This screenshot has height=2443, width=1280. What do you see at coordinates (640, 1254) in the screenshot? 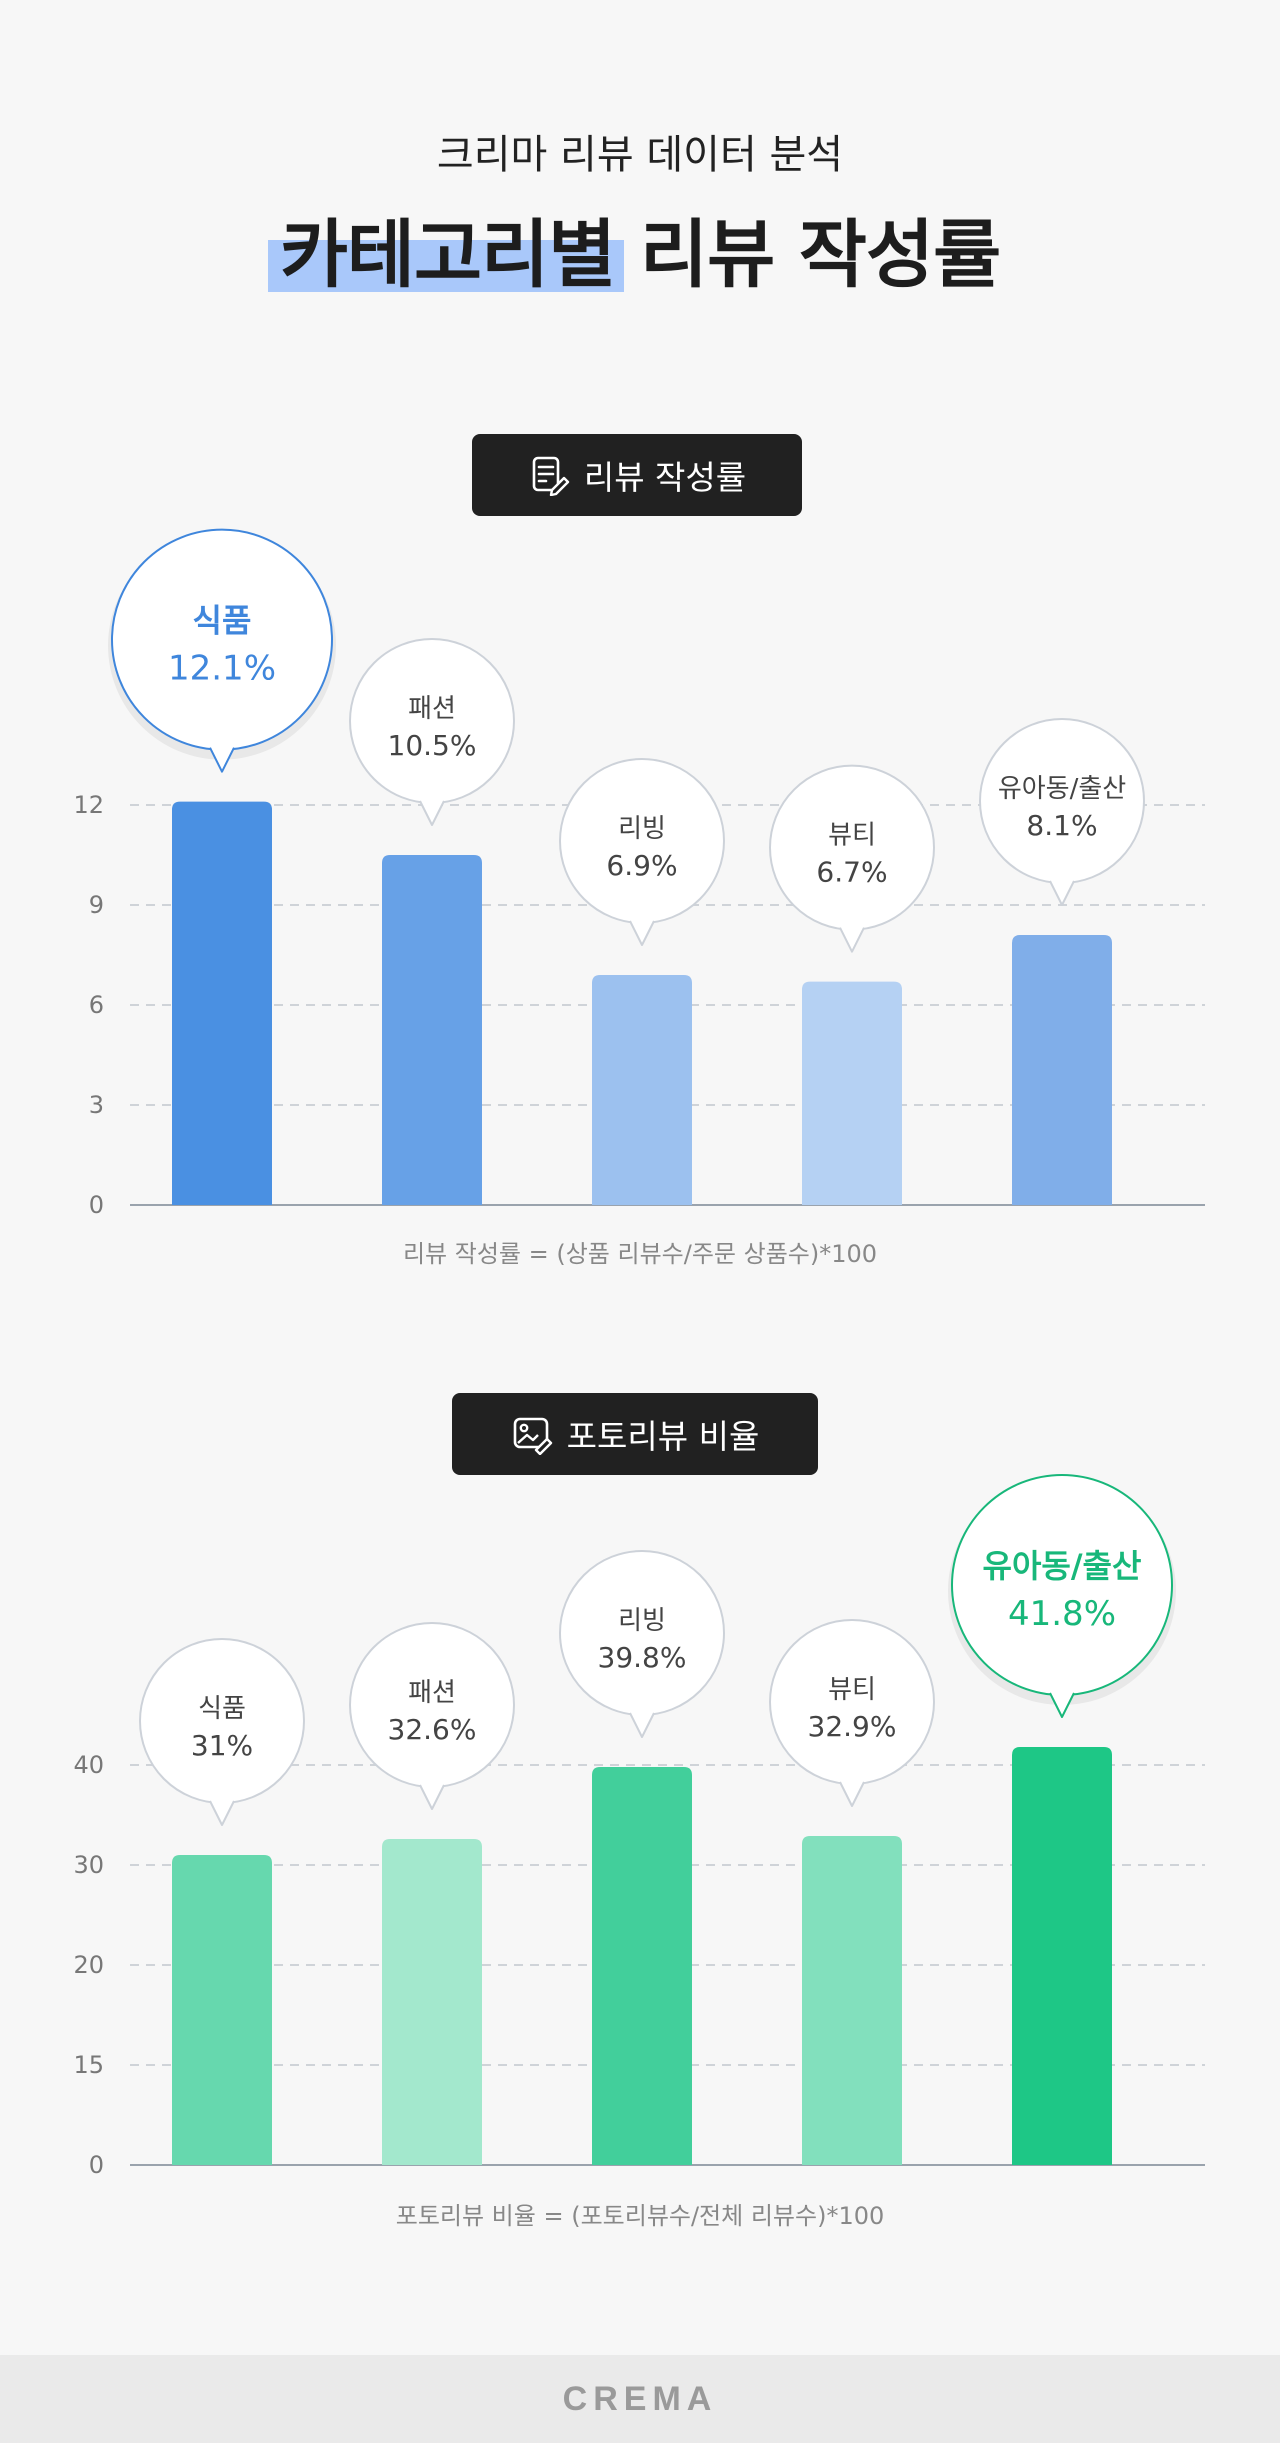
I see `review-rate-formula: 리뷰 작성률 = (상품 리뷰수/주문 상품수)*100` at bounding box center [640, 1254].